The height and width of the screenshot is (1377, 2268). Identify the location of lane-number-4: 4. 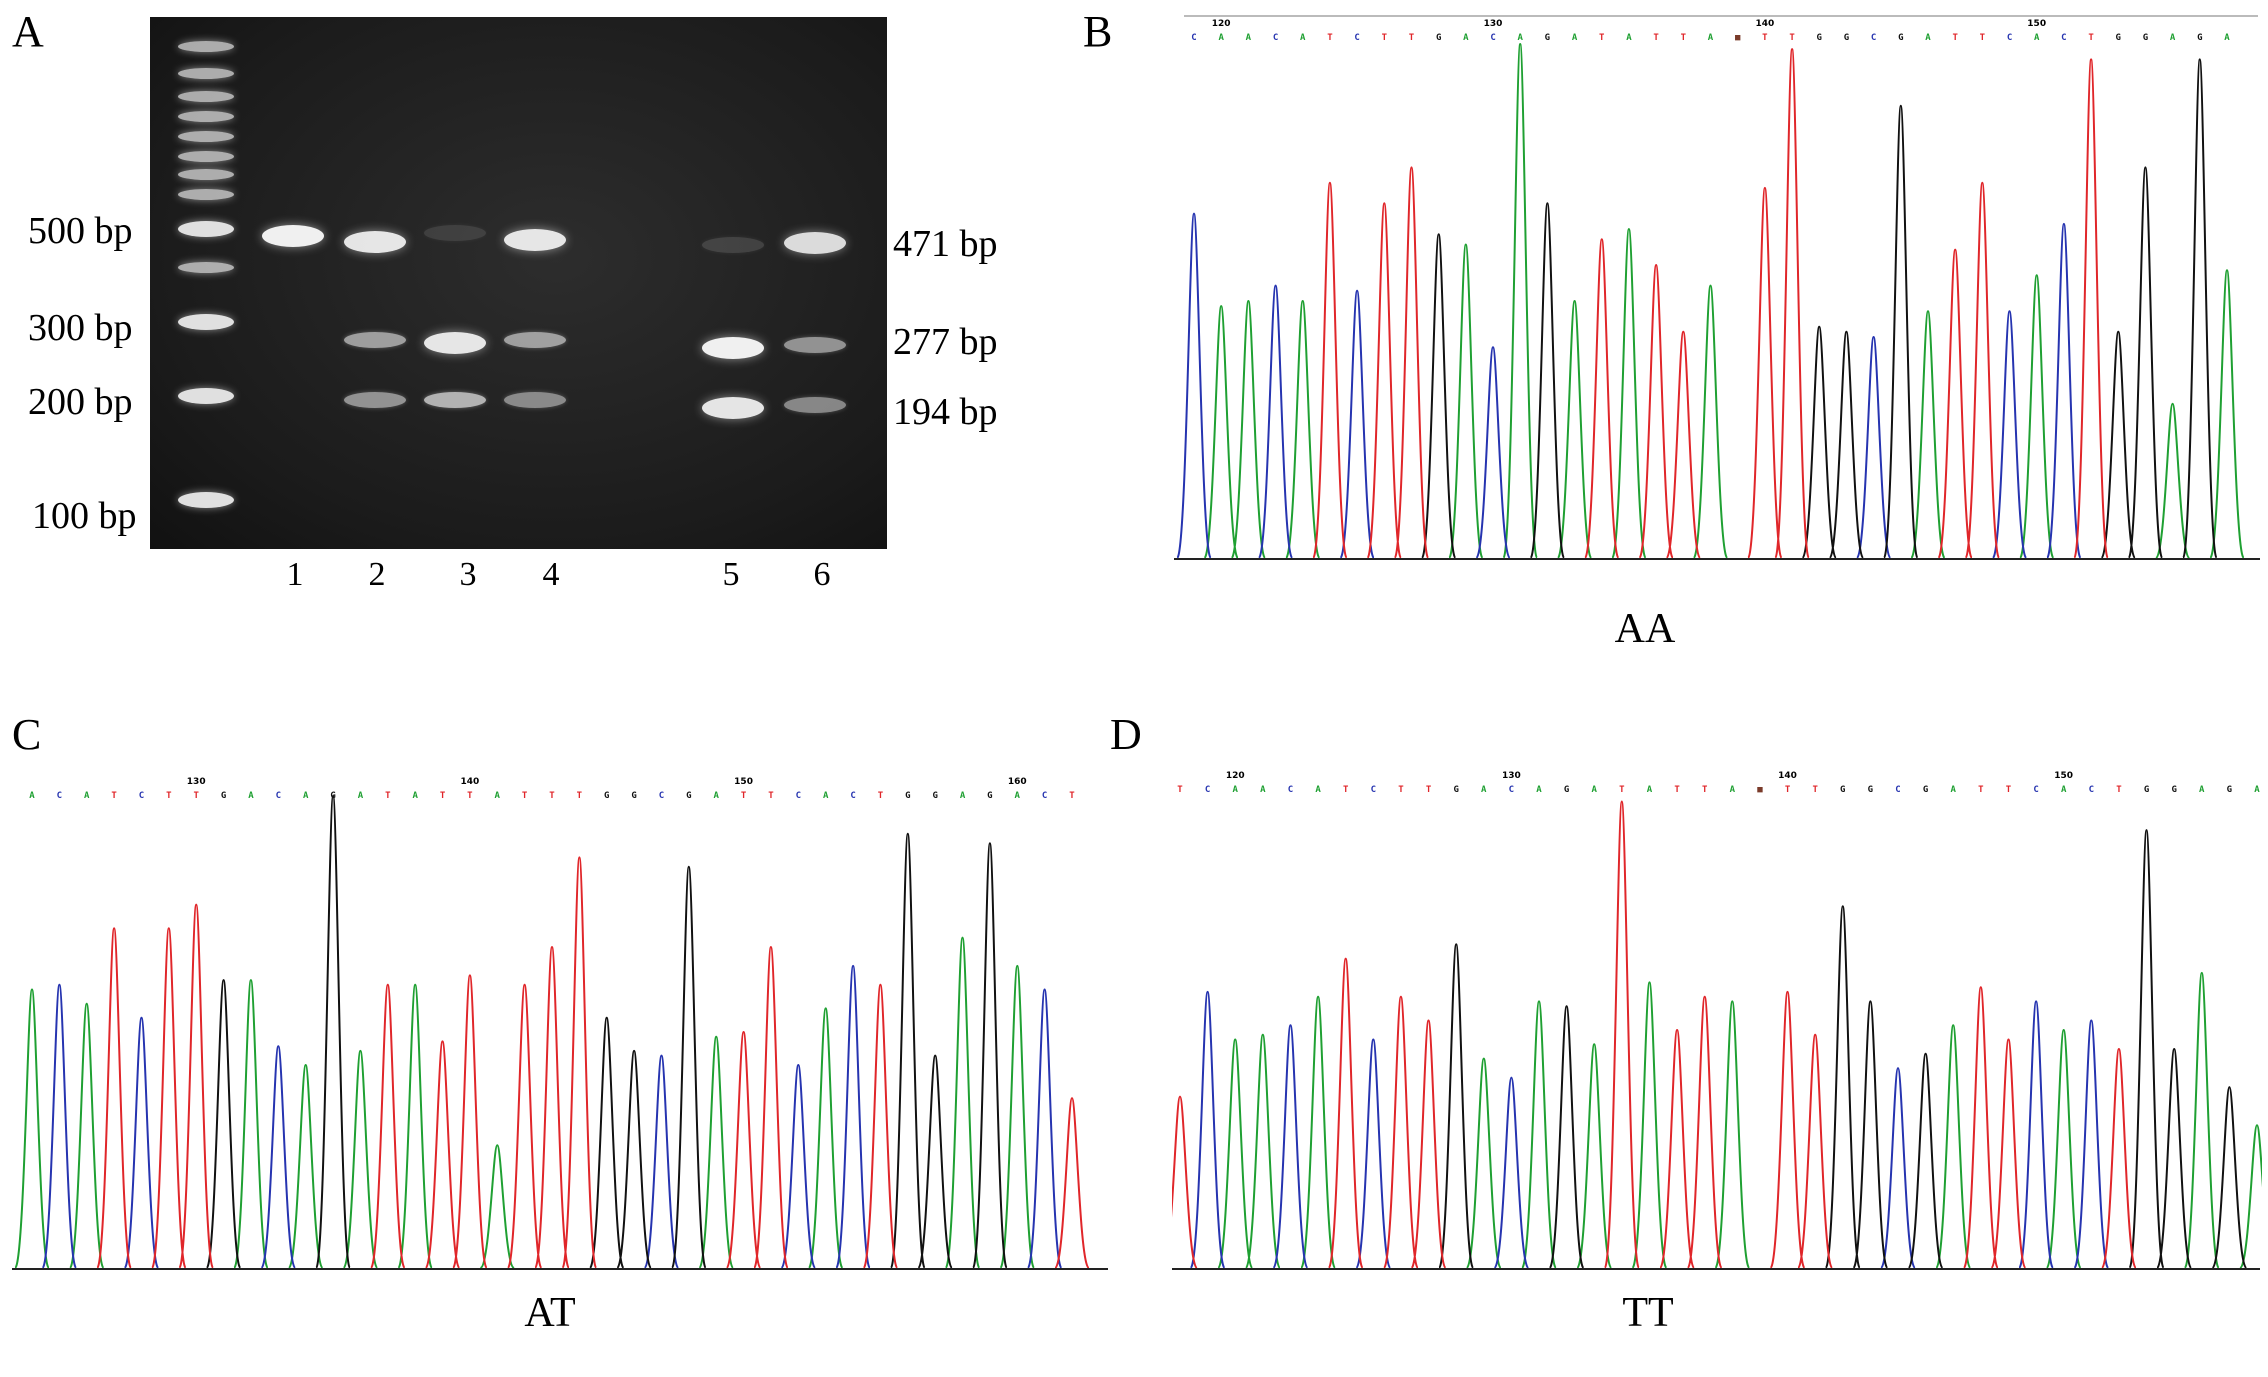
(551, 574).